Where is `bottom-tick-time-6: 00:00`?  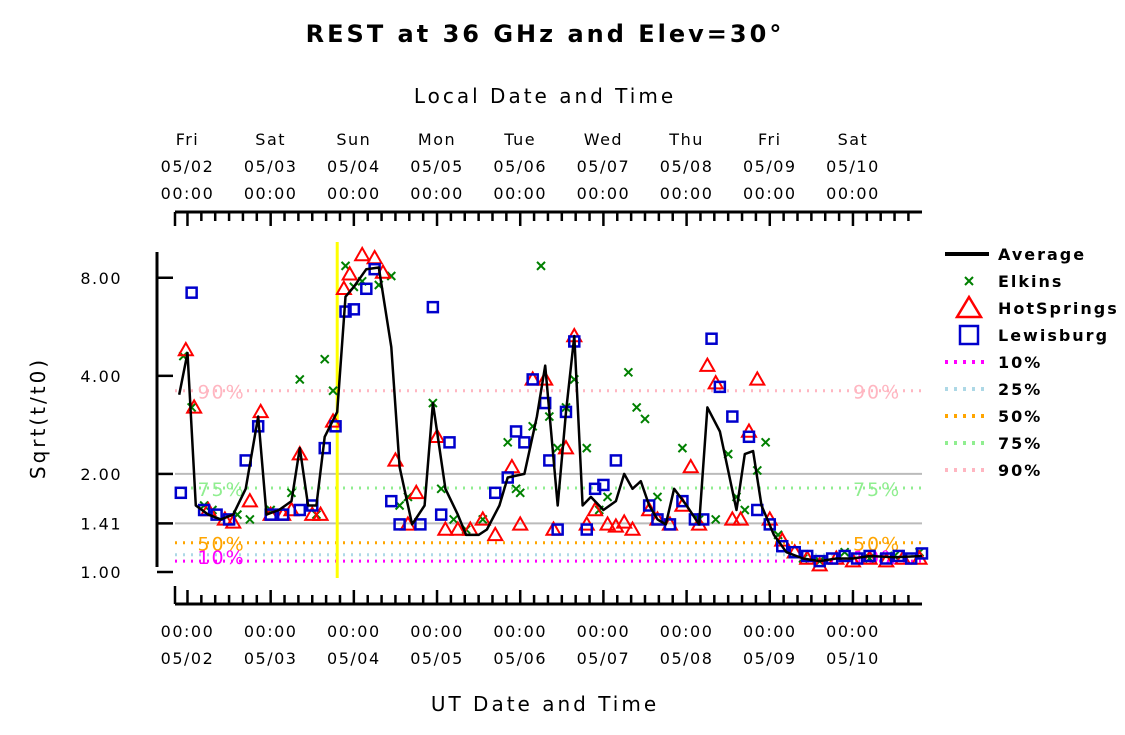
bottom-tick-time-6: 00:00 is located at coordinates (687, 631).